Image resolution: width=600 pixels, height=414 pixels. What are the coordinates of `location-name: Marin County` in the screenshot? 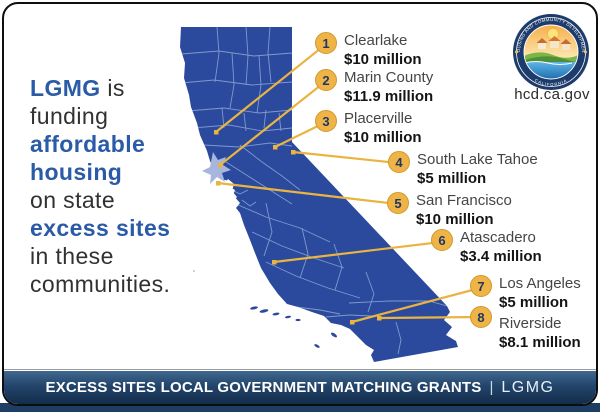 It's located at (389, 77).